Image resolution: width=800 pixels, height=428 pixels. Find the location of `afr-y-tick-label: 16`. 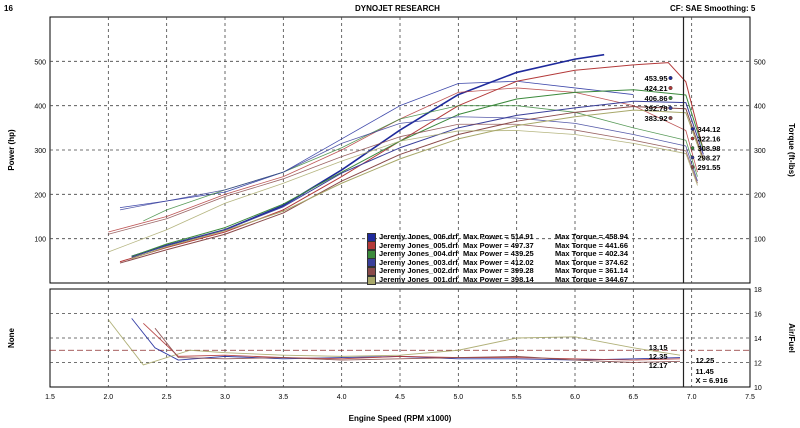

afr-y-tick-label: 16 is located at coordinates (758, 315).